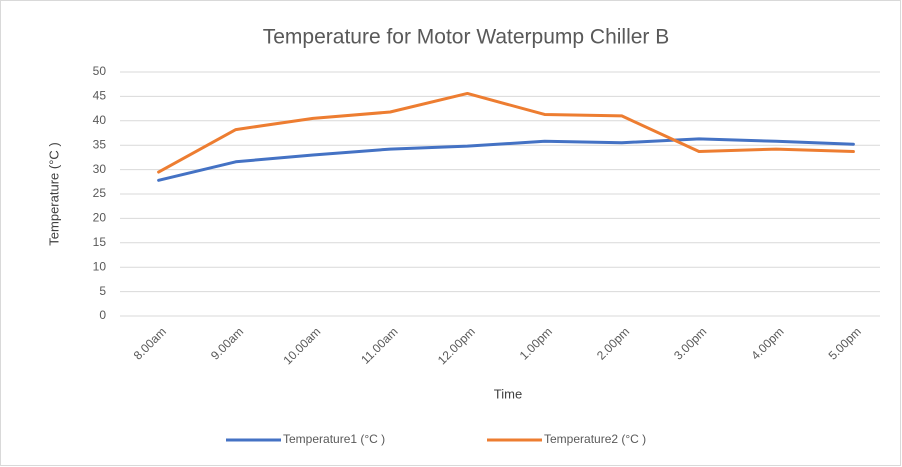  I want to click on y-tick-label: 0, so click(102, 315).